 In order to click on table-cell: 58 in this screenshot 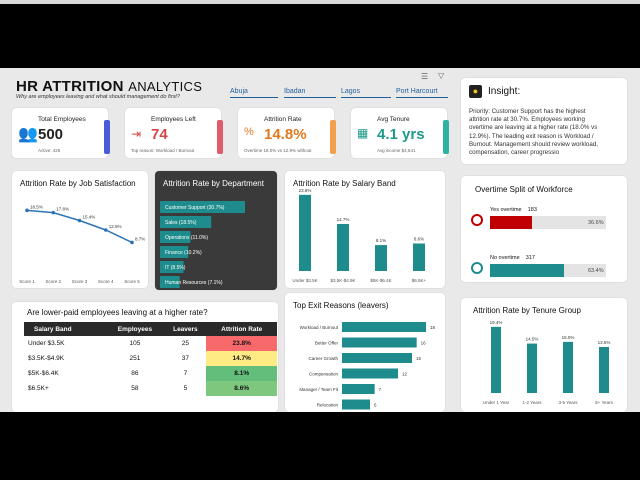, I will do `click(135, 388)`.